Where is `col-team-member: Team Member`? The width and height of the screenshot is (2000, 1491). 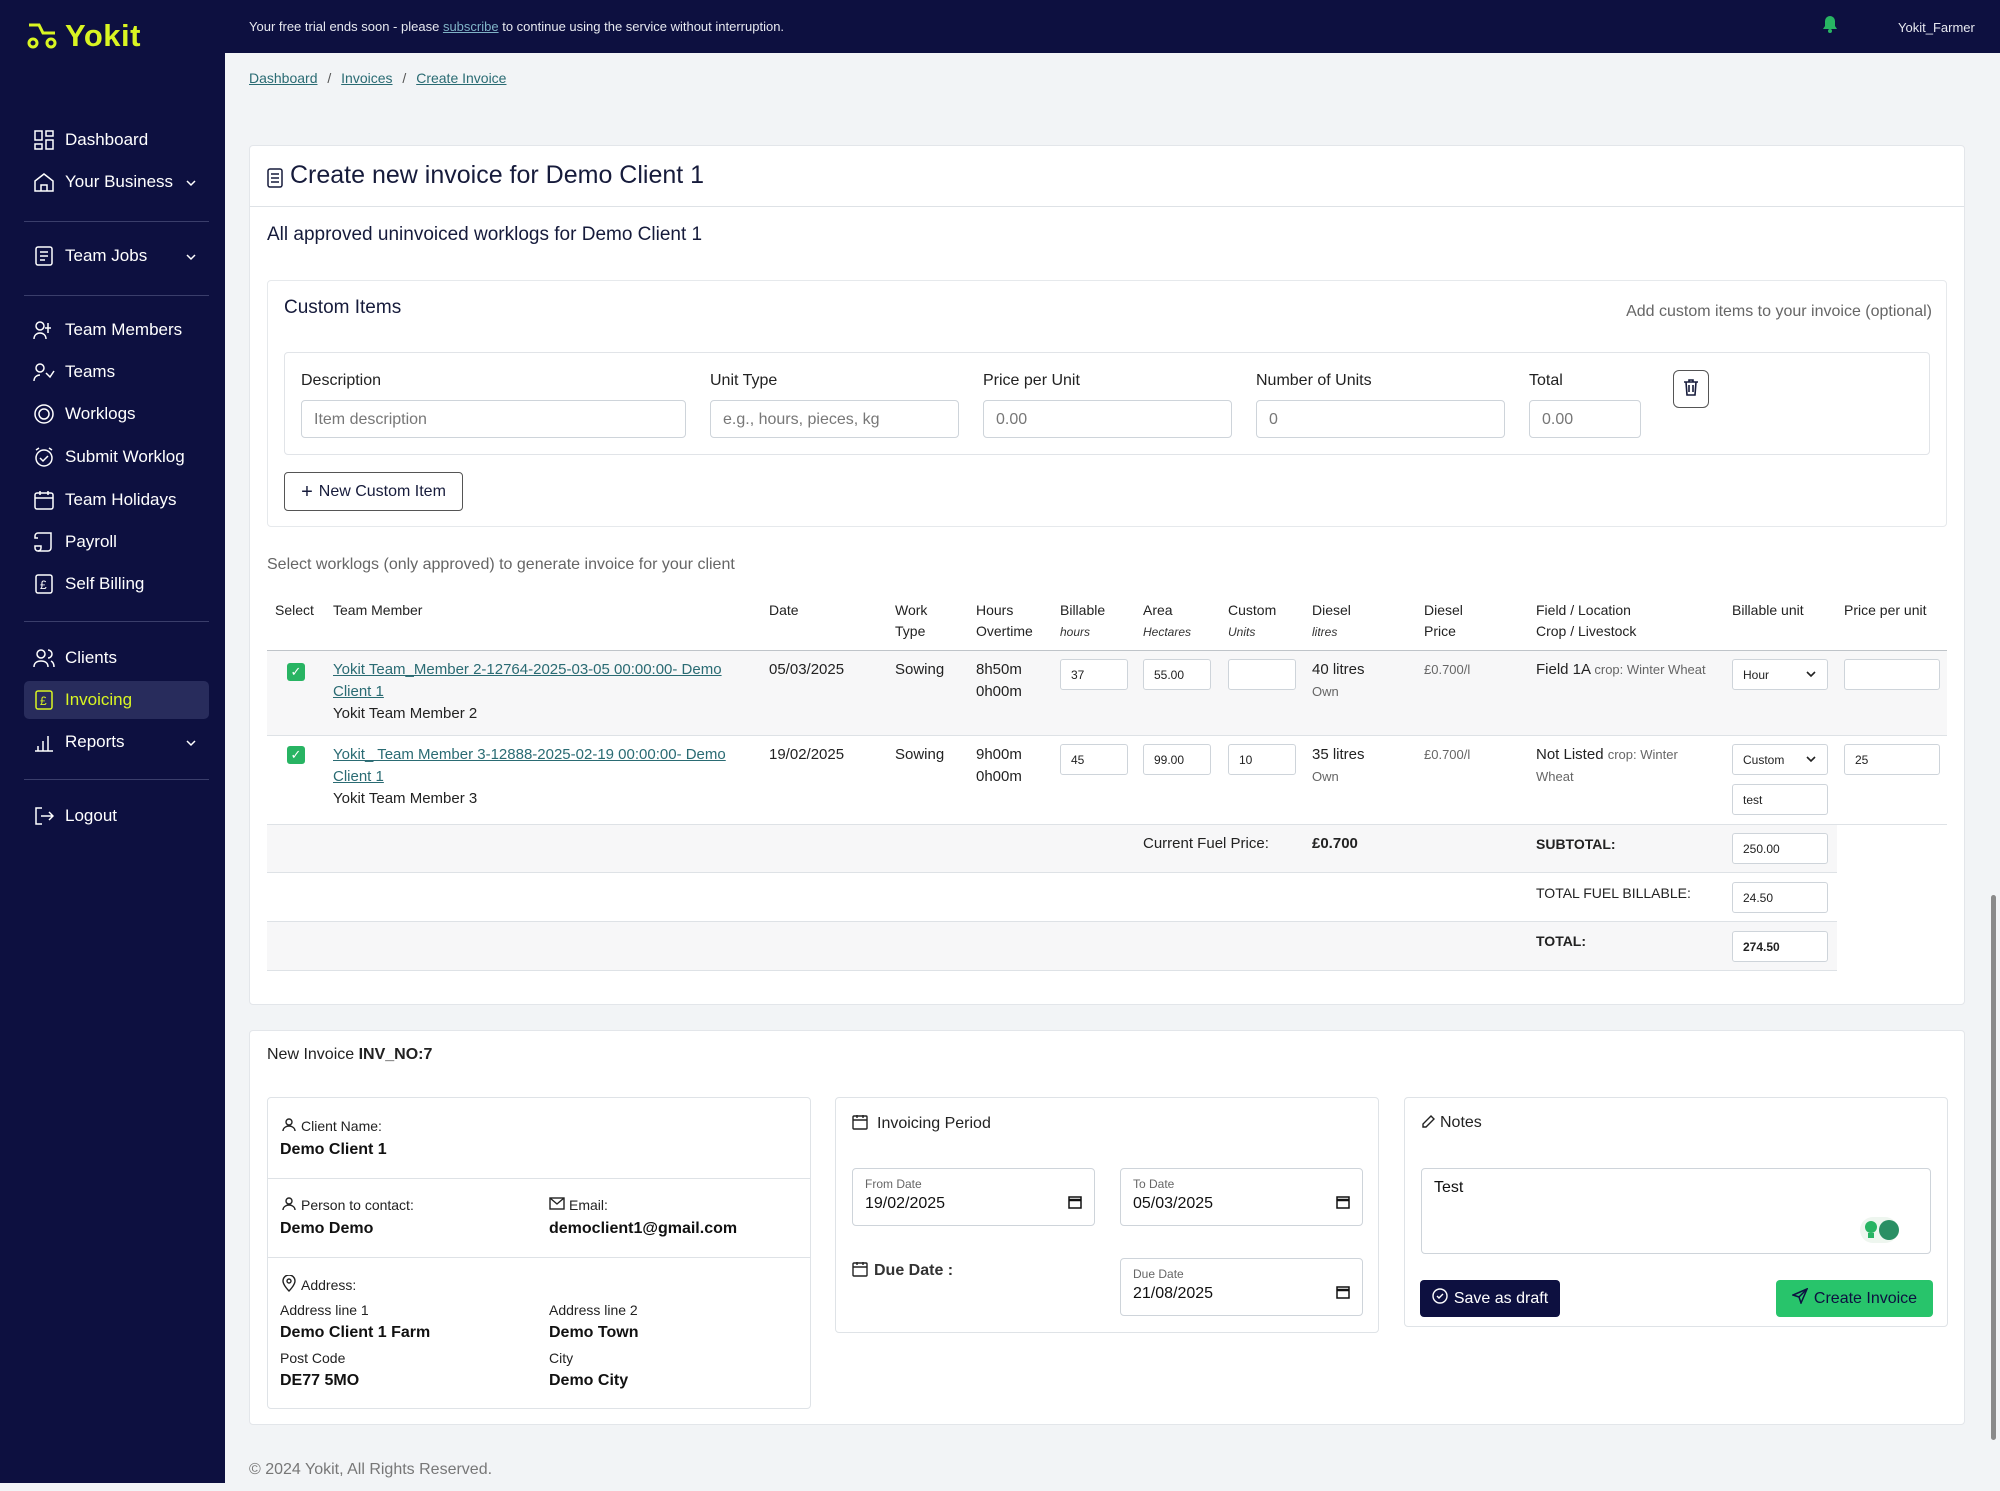 col-team-member: Team Member is located at coordinates (378, 610).